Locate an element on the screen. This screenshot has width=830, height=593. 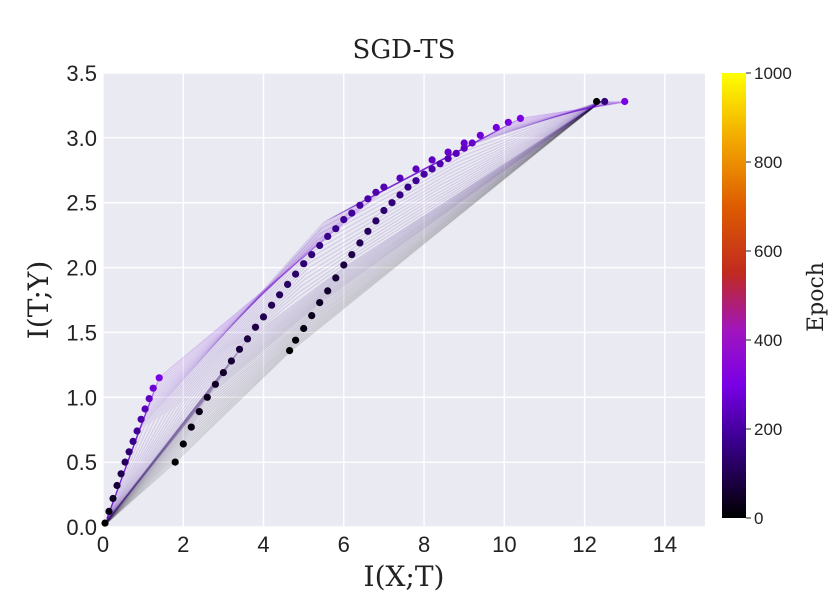
colorbar-tick-label: 1000 is located at coordinates (773, 73).